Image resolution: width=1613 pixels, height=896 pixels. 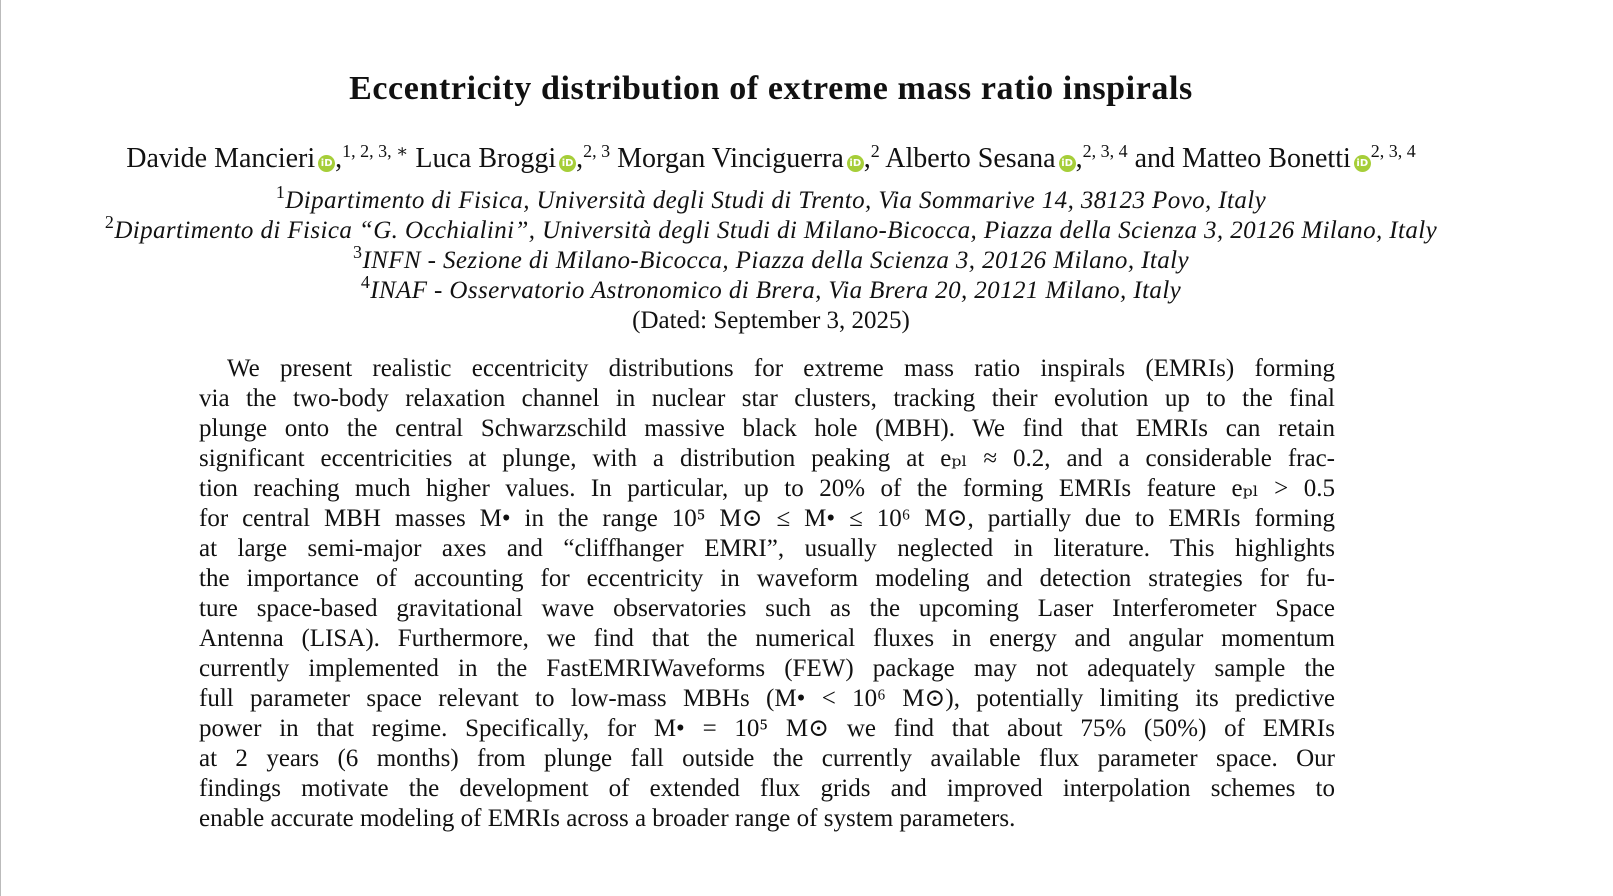 What do you see at coordinates (970, 158) in the screenshot?
I see `author-name: Alberto Sesana` at bounding box center [970, 158].